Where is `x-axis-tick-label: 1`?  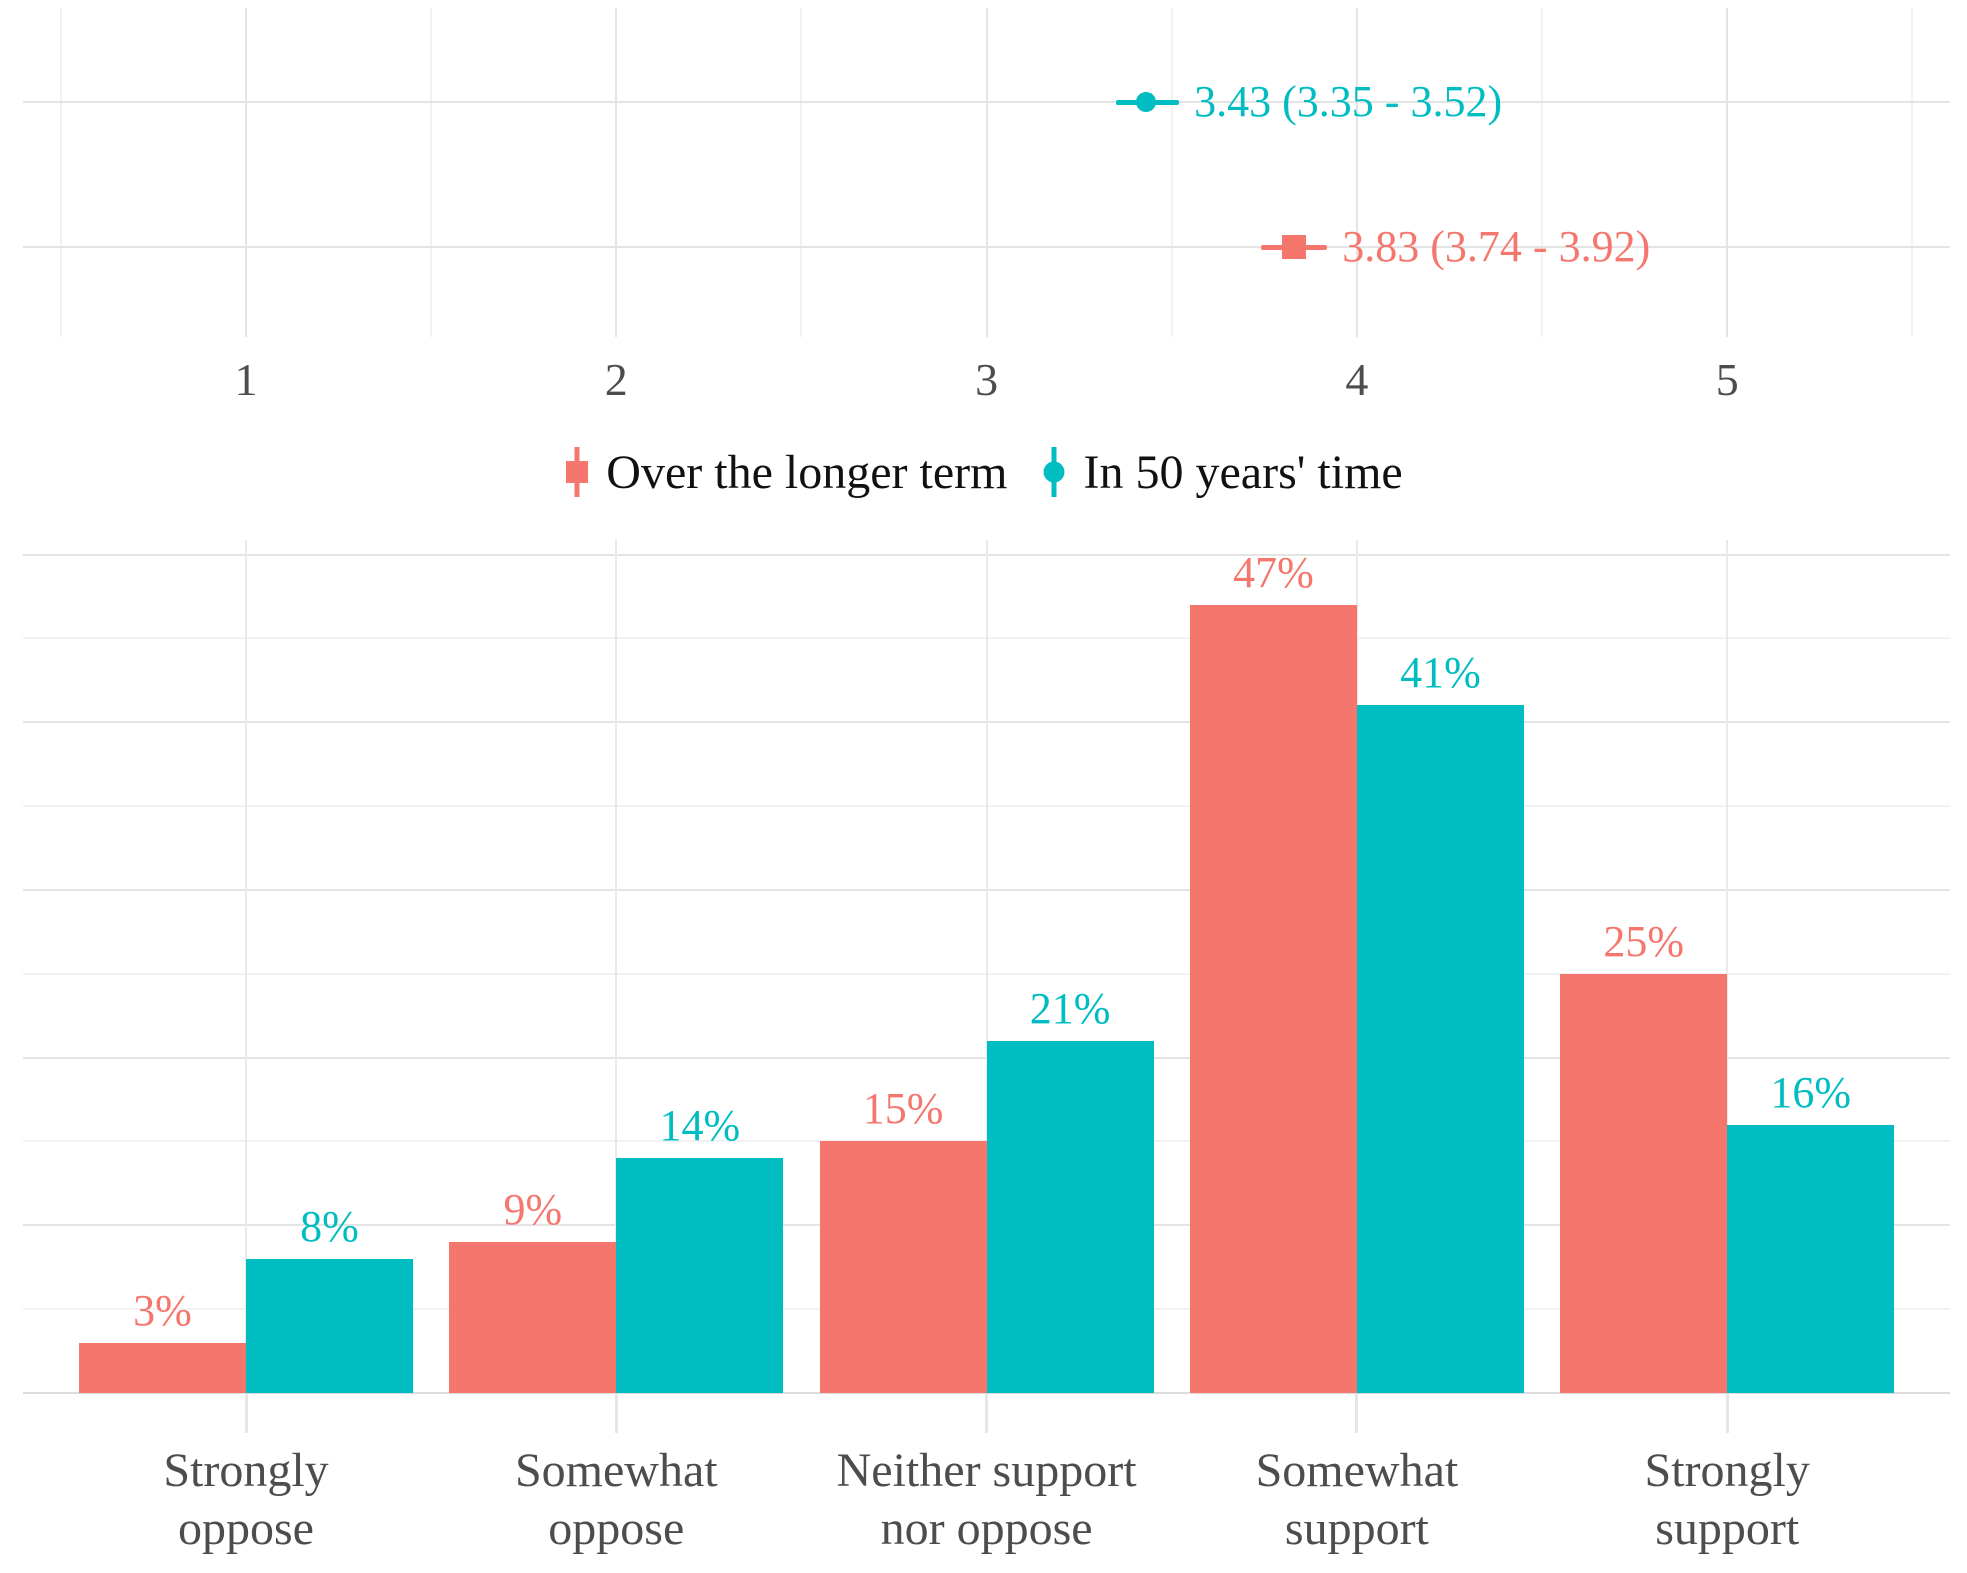
x-axis-tick-label: 1 is located at coordinates (246, 379).